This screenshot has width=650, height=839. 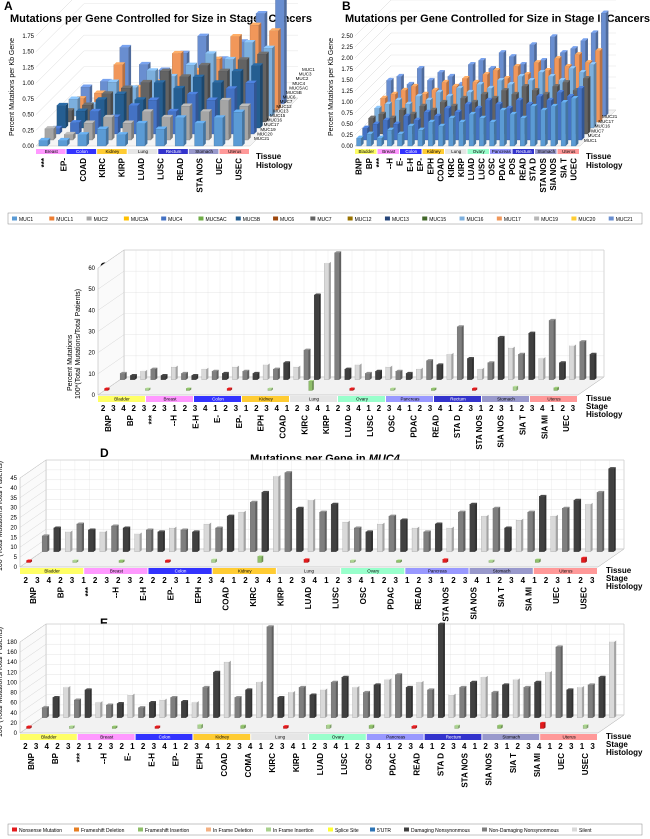 I want to click on bar-B-MUC1-EPH-side, so click(x=434, y=132).